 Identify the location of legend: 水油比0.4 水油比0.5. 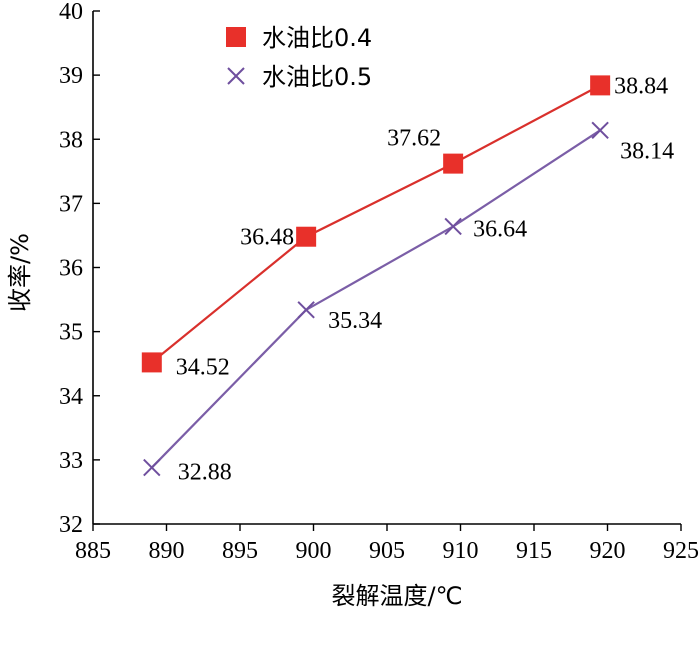
(299, 57).